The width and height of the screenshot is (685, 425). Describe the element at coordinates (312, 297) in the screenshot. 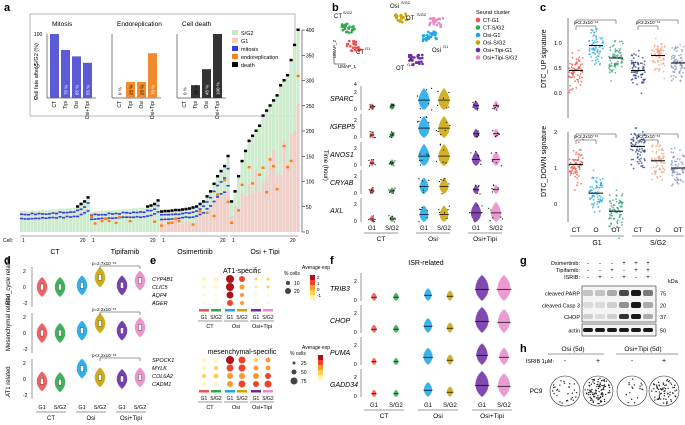

I see `e-expr-scale` at that location.